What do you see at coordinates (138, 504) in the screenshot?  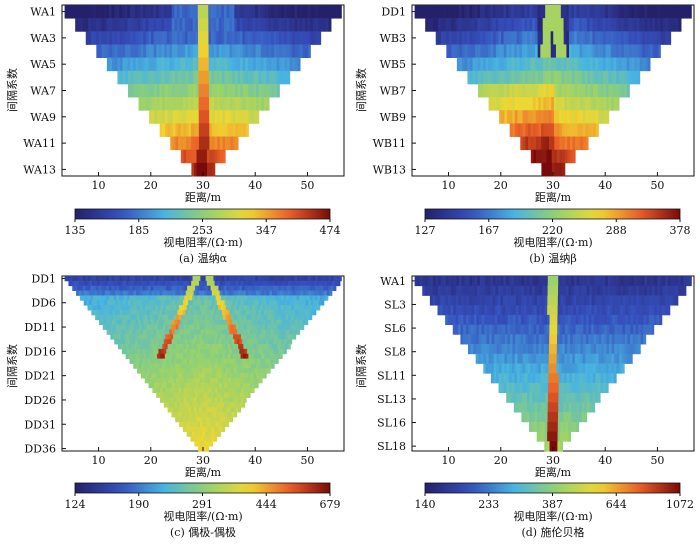 I see `colorbar-tick-label: 190` at bounding box center [138, 504].